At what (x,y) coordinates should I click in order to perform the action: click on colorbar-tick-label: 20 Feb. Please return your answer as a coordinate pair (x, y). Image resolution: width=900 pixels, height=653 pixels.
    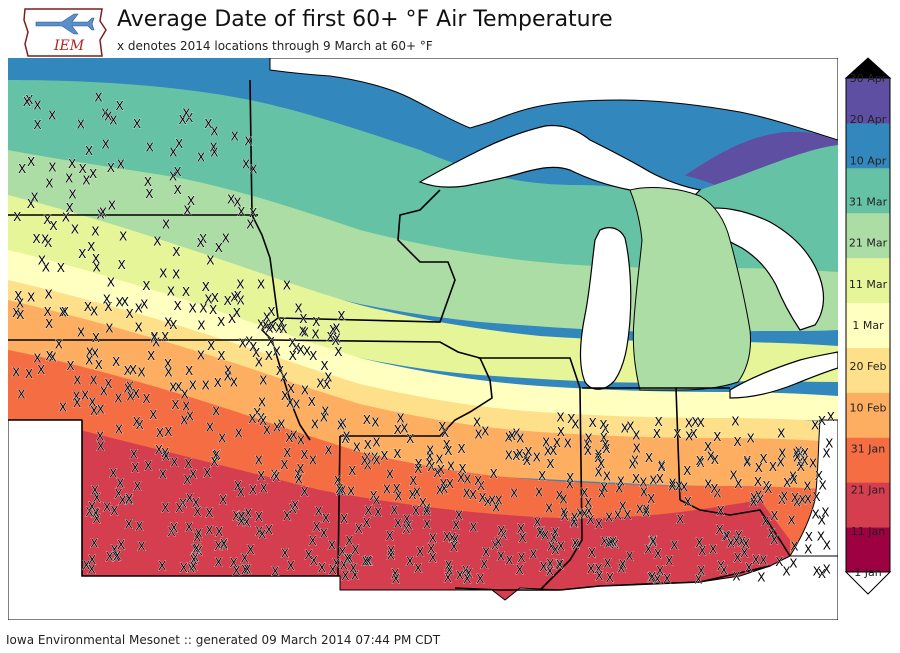
    Looking at the image, I should click on (868, 366).